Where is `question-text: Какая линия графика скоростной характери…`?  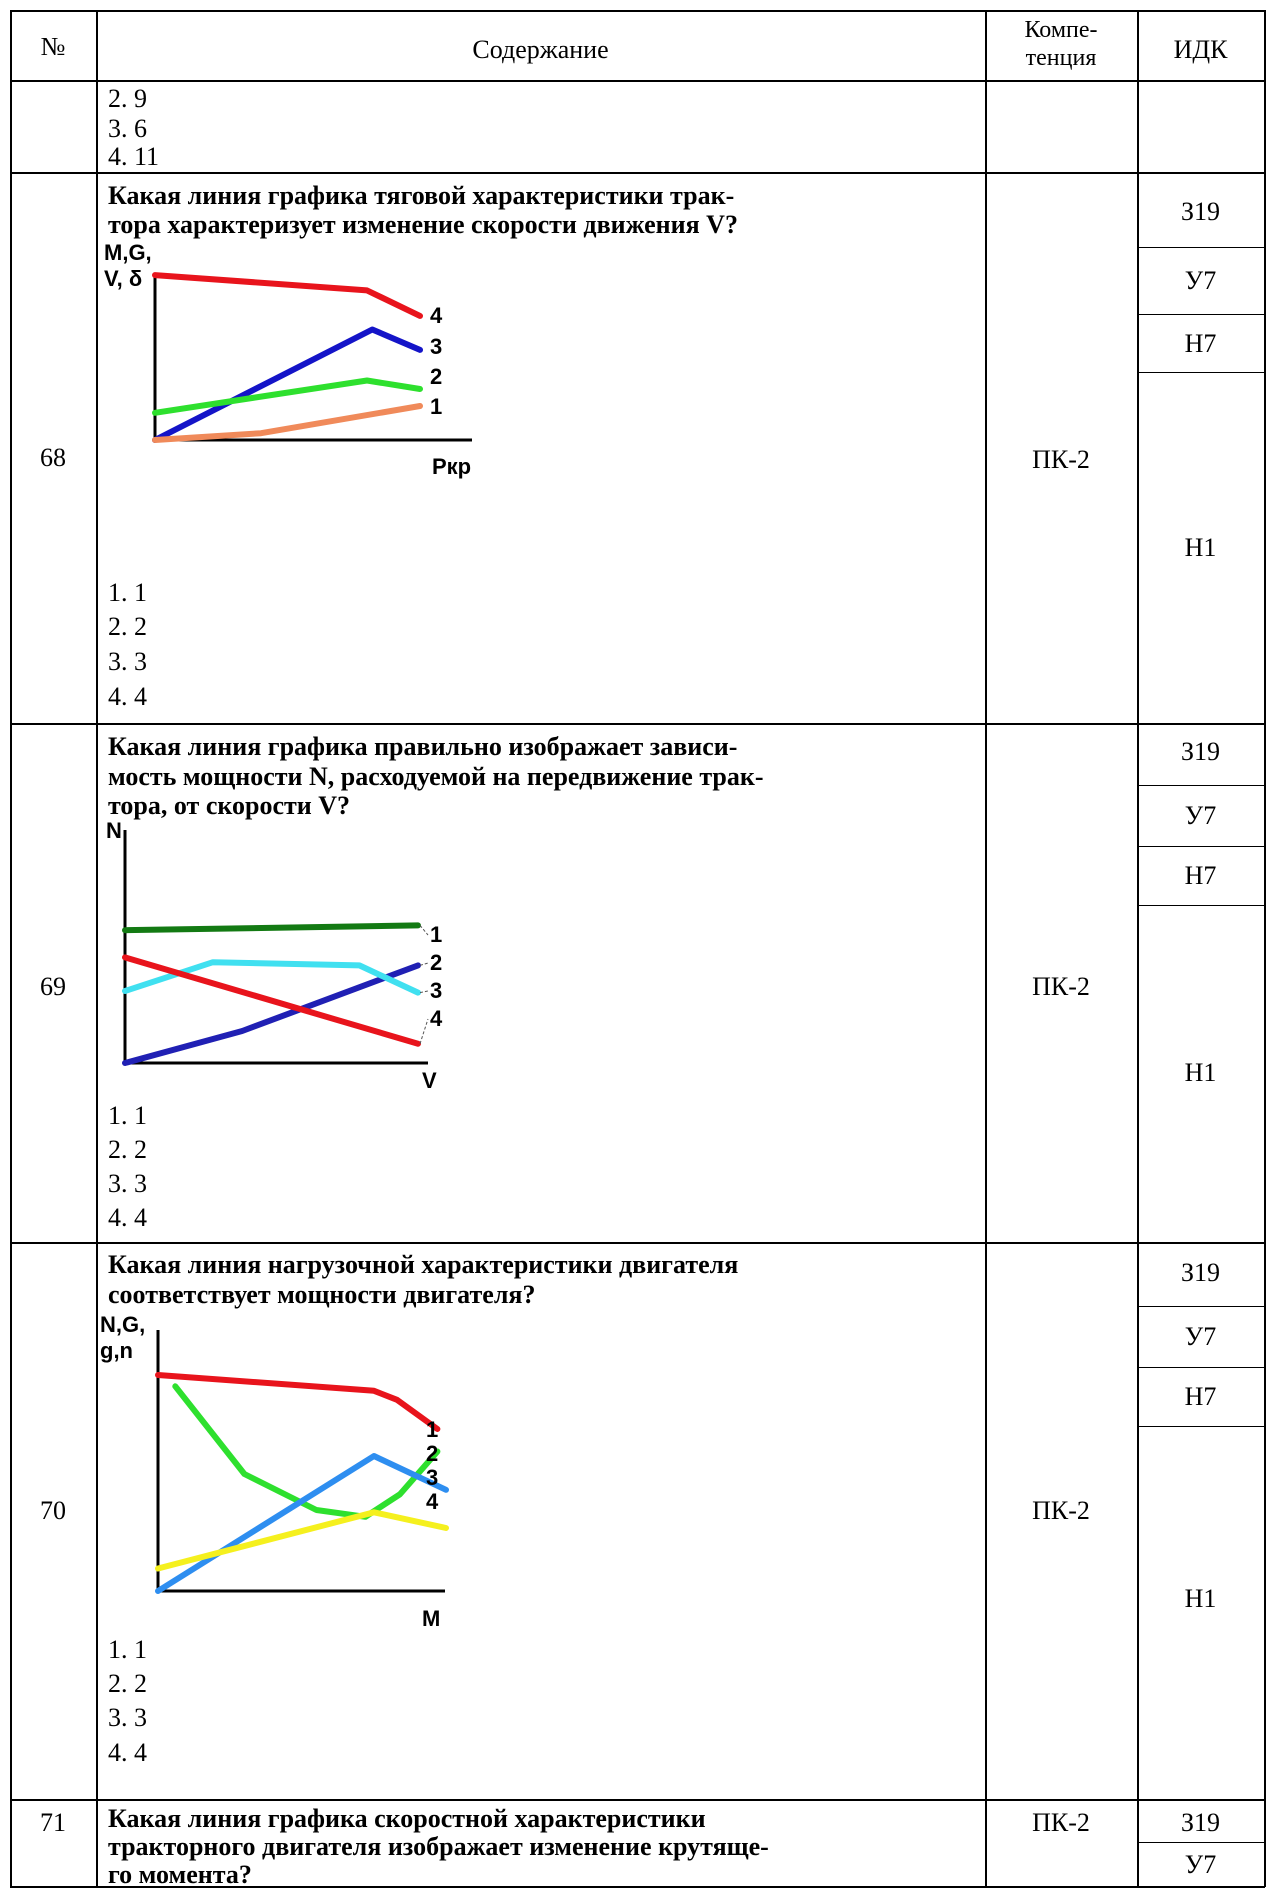
question-text: Какая линия графика скоростной характери… is located at coordinates (407, 1818).